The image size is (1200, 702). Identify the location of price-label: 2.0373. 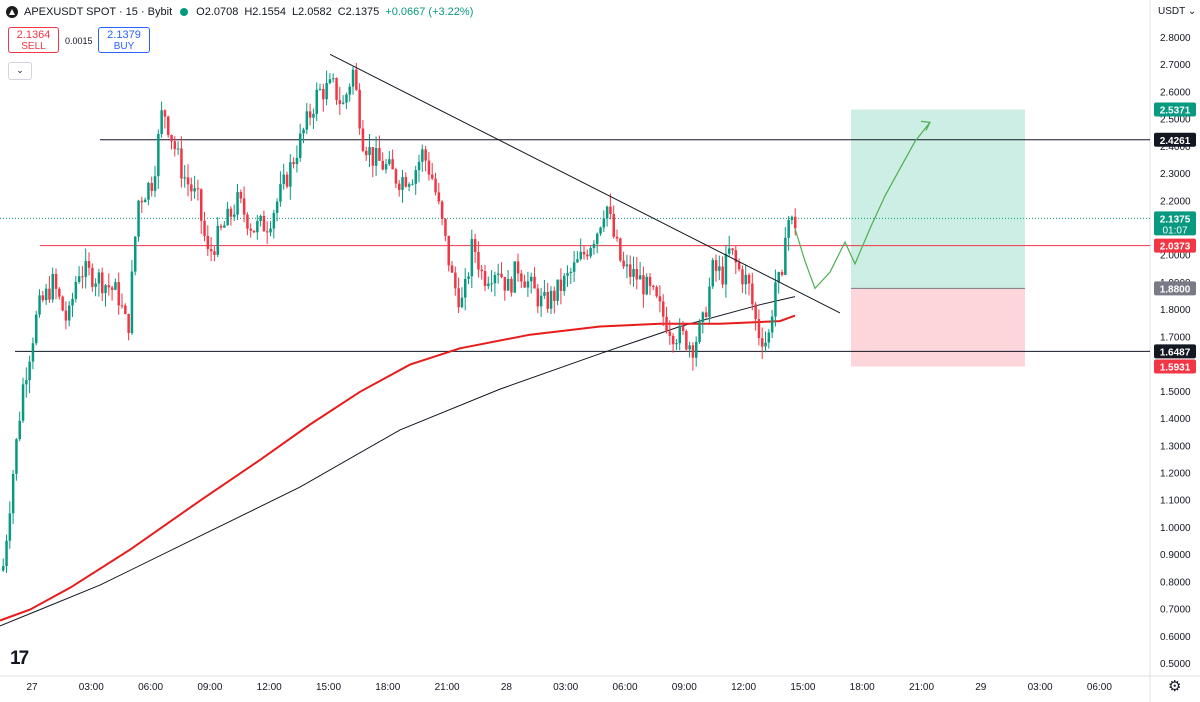
(1175, 247).